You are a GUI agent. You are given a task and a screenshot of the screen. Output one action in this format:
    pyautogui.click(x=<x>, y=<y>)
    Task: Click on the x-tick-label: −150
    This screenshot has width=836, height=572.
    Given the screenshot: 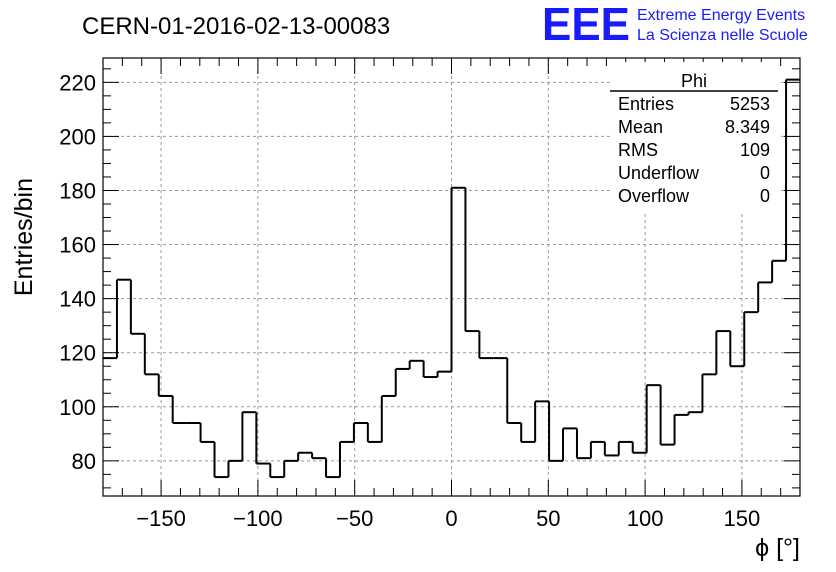 What is the action you would take?
    pyautogui.click(x=161, y=518)
    